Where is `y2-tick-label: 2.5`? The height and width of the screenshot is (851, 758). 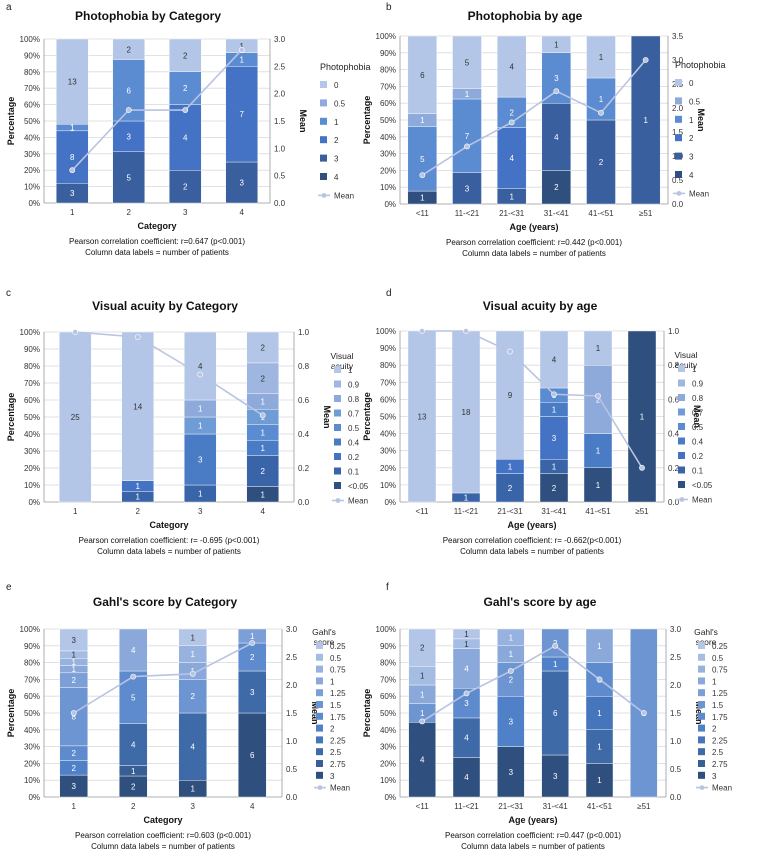
y2-tick-label: 2.5 is located at coordinates (676, 657).